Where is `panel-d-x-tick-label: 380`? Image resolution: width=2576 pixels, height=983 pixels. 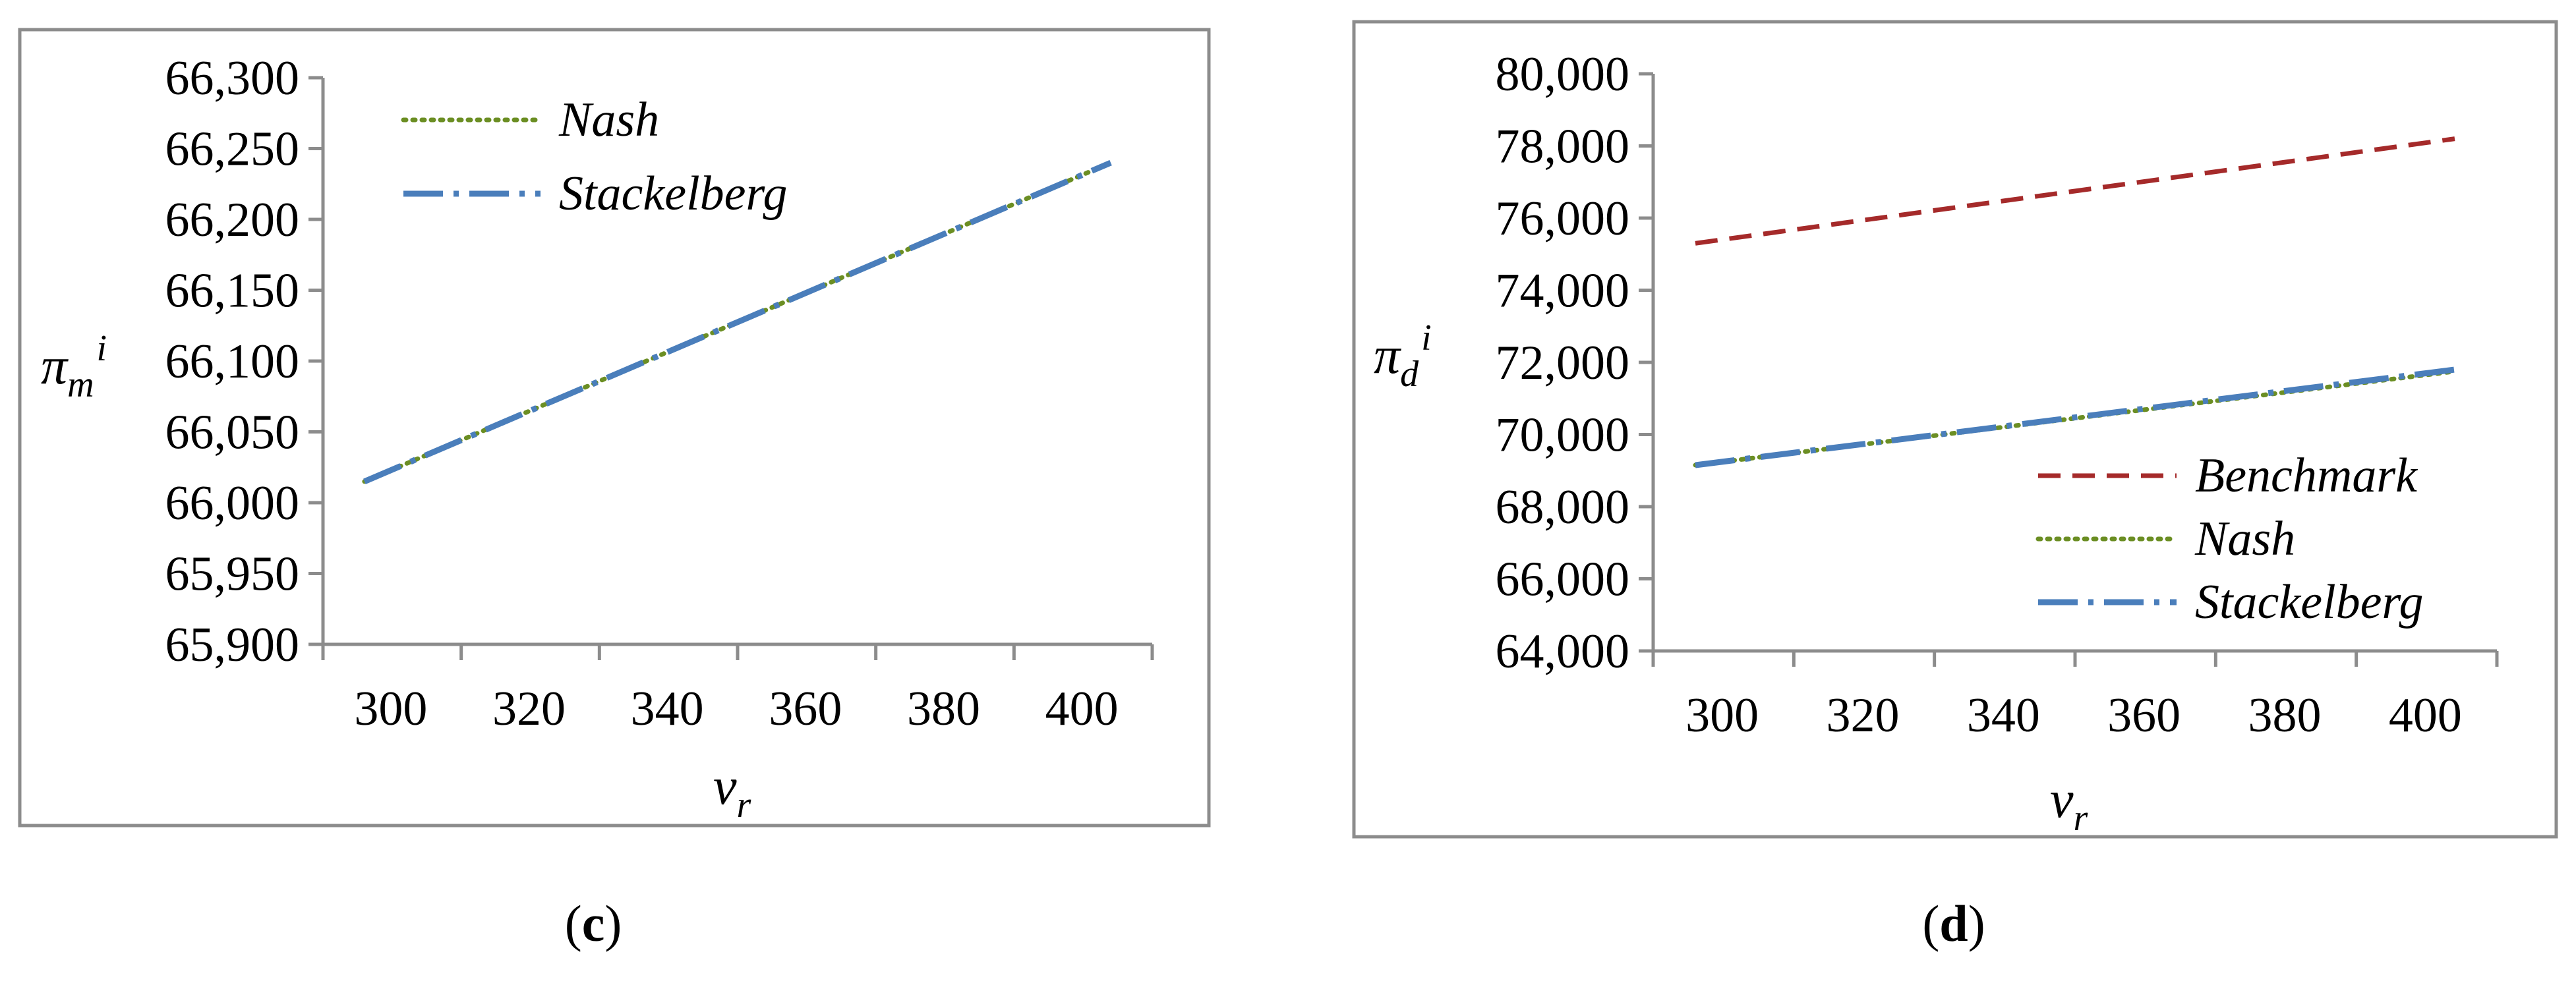 panel-d-x-tick-label: 380 is located at coordinates (2285, 716).